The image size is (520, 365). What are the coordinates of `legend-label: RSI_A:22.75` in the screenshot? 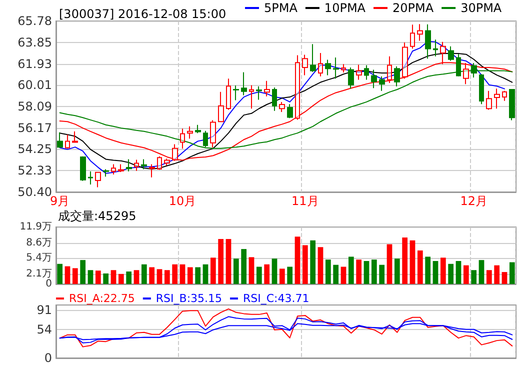 It's located at (102, 298).